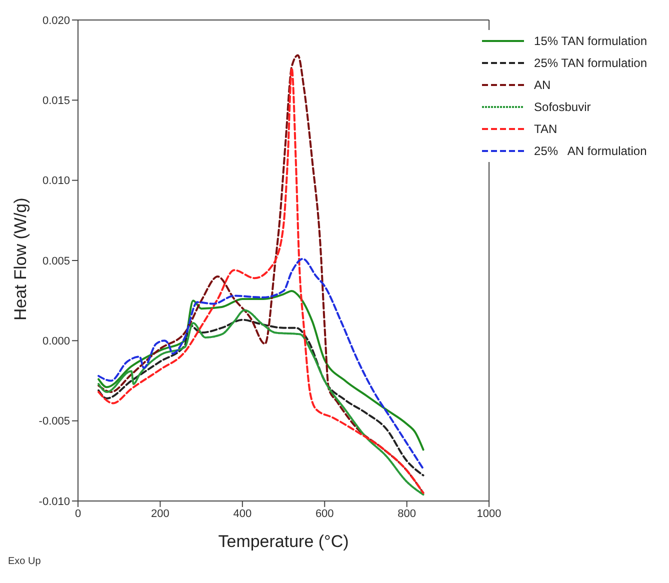  I want to click on legend-label: AN, so click(542, 85).